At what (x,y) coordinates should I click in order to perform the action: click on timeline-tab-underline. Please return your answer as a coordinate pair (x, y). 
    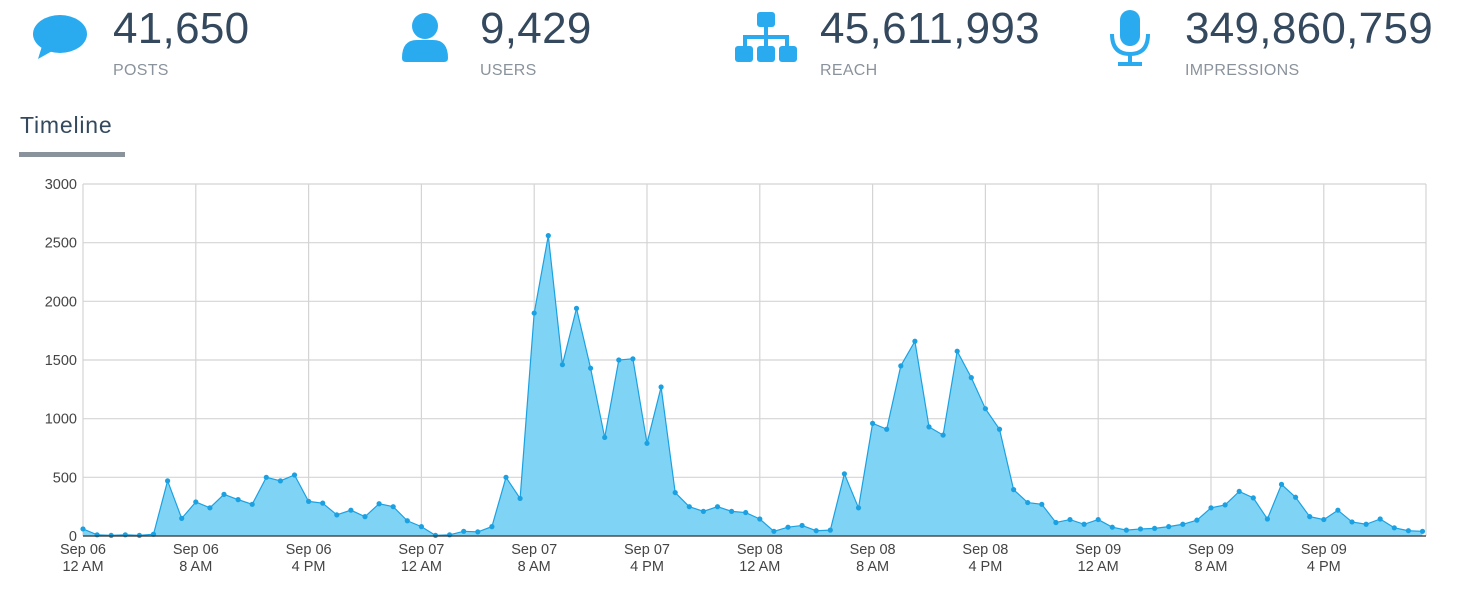
    Looking at the image, I should click on (72, 154).